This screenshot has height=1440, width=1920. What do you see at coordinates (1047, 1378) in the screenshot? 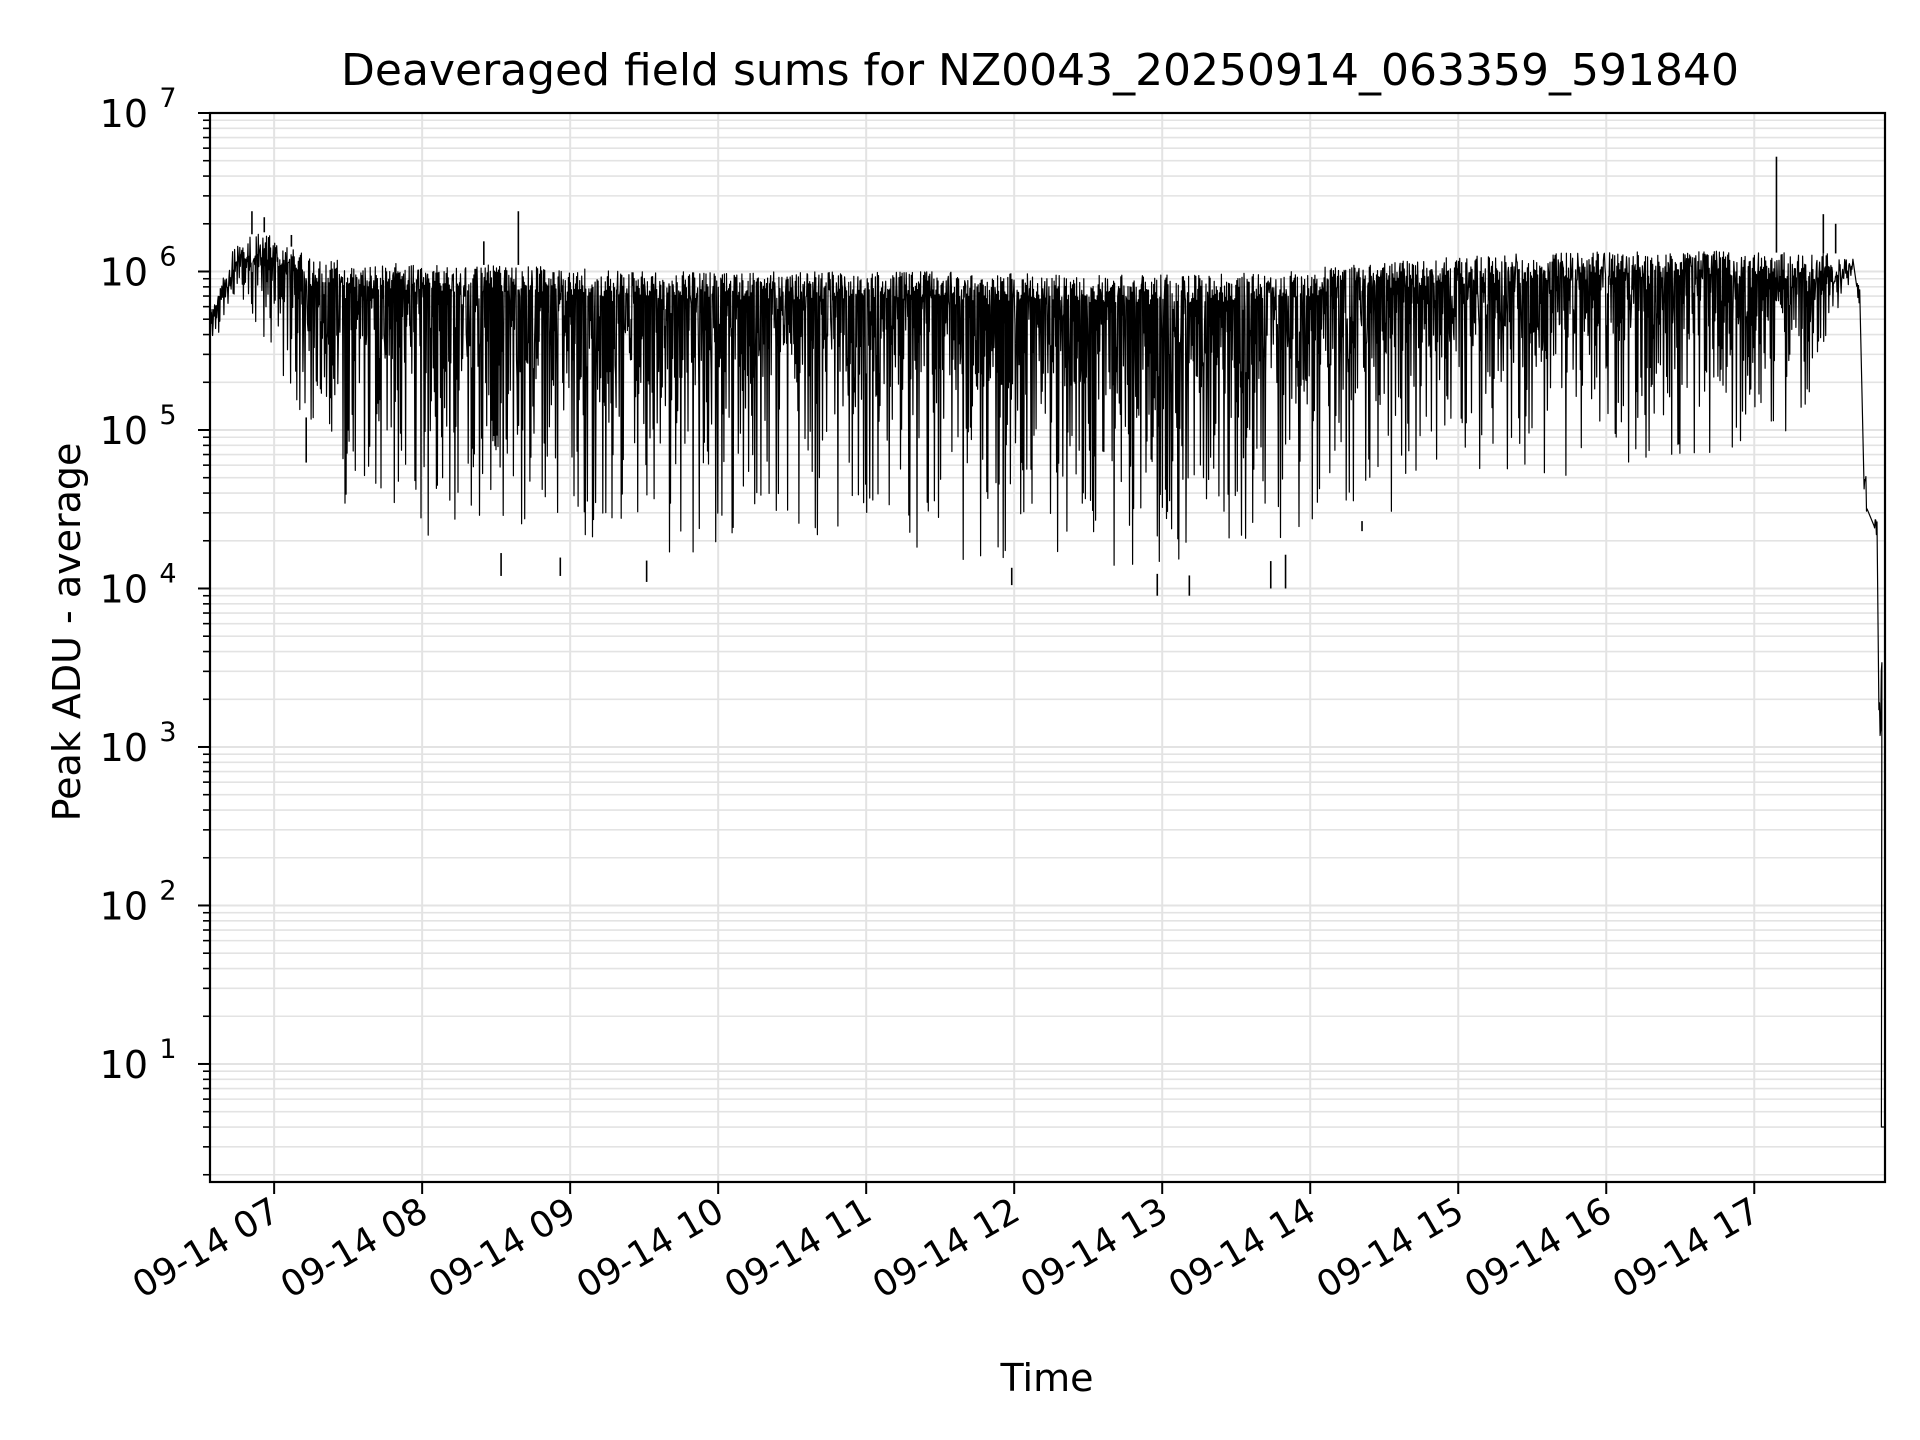
I see `x-axis-label: Time` at bounding box center [1047, 1378].